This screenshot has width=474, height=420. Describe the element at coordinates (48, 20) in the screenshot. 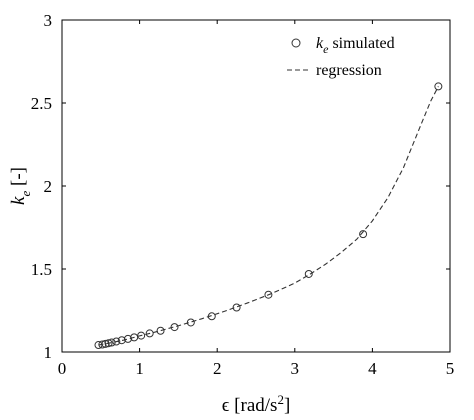

I see `y-tick-label: 3` at that location.